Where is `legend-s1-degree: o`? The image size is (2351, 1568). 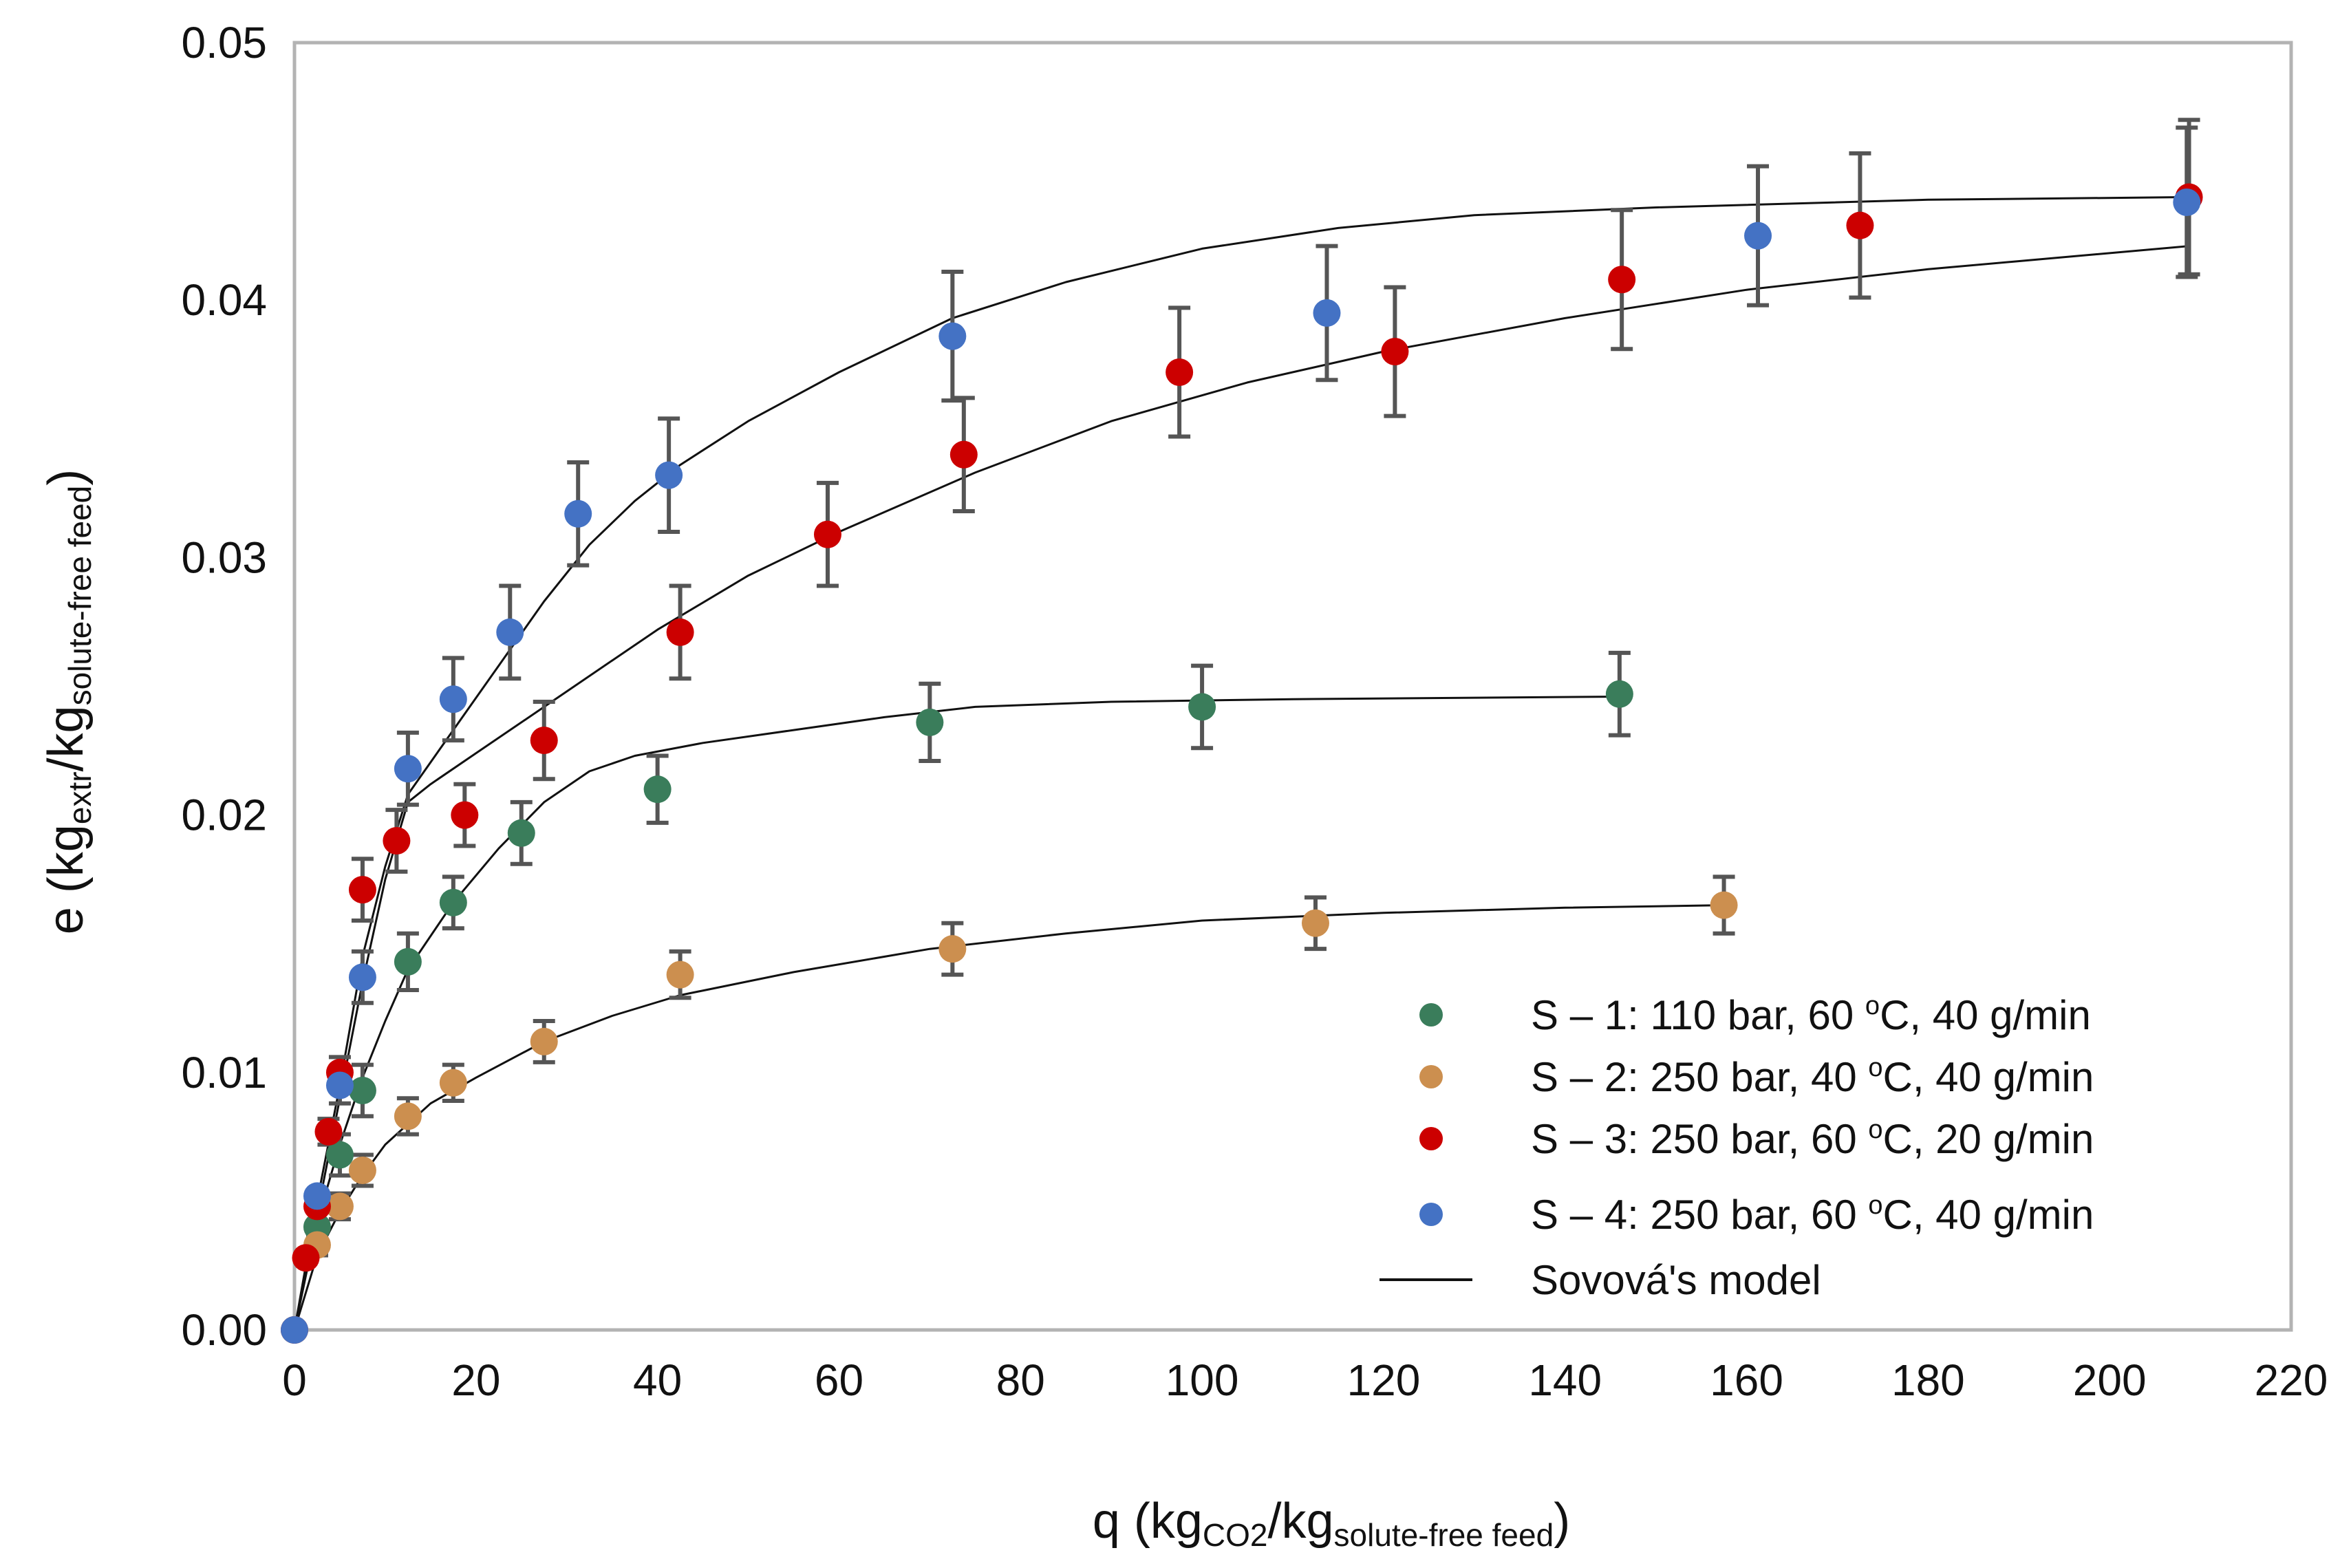 legend-s1-degree: o is located at coordinates (1872, 1005).